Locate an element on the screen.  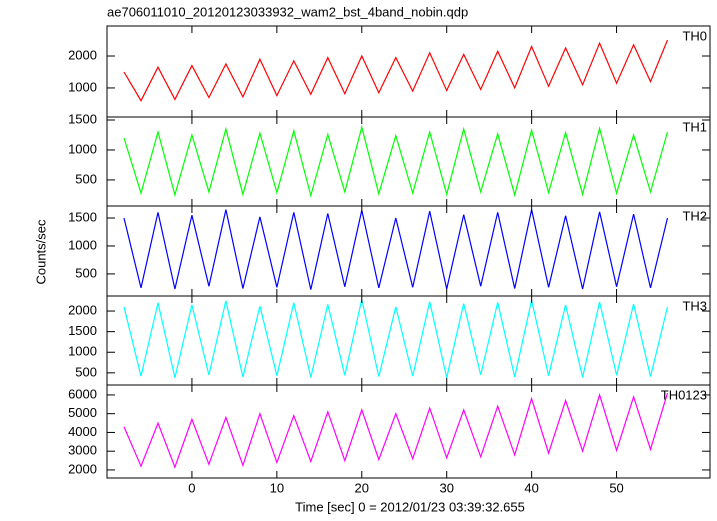
y-tick-label: 6000 is located at coordinates (82, 393).